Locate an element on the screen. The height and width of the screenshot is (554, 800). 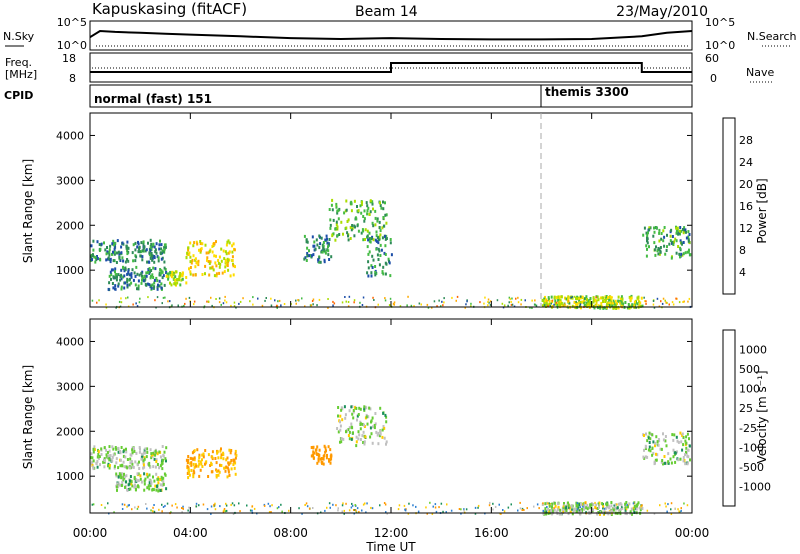
velocity-colorbar-tick-label: 25 is located at coordinates (746, 408).